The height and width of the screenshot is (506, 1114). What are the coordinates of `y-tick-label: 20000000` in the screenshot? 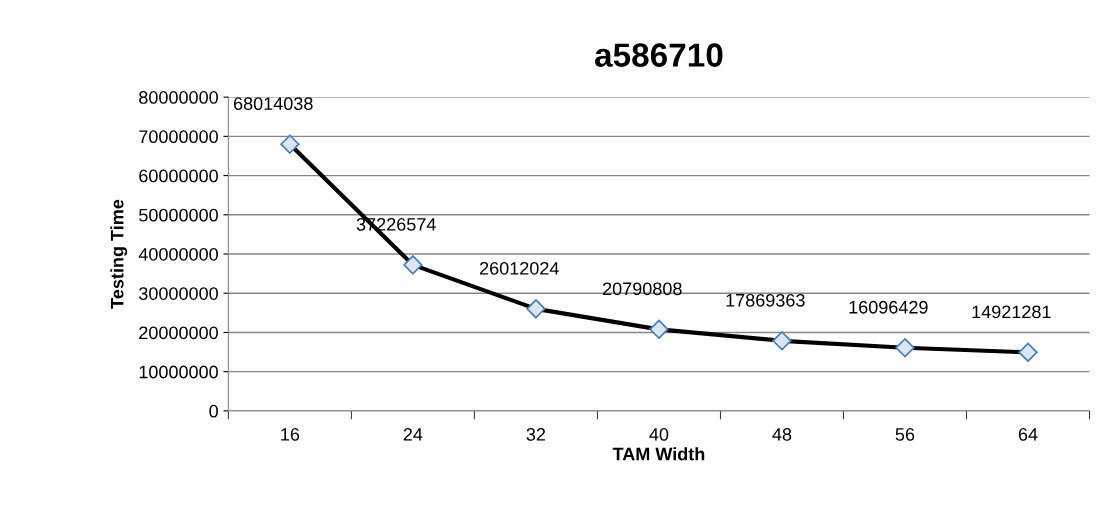 It's located at (178, 333).